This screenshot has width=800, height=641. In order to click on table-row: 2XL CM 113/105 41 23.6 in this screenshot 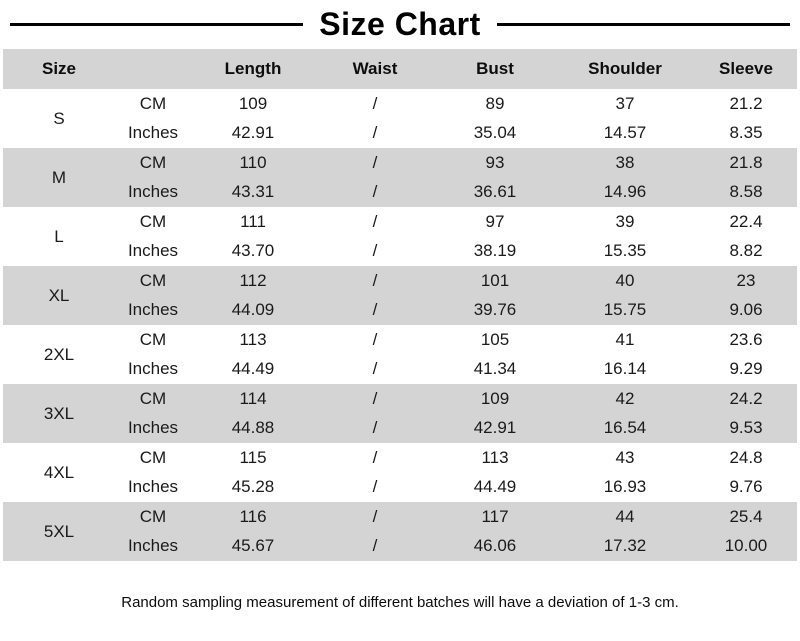, I will do `click(400, 354)`.